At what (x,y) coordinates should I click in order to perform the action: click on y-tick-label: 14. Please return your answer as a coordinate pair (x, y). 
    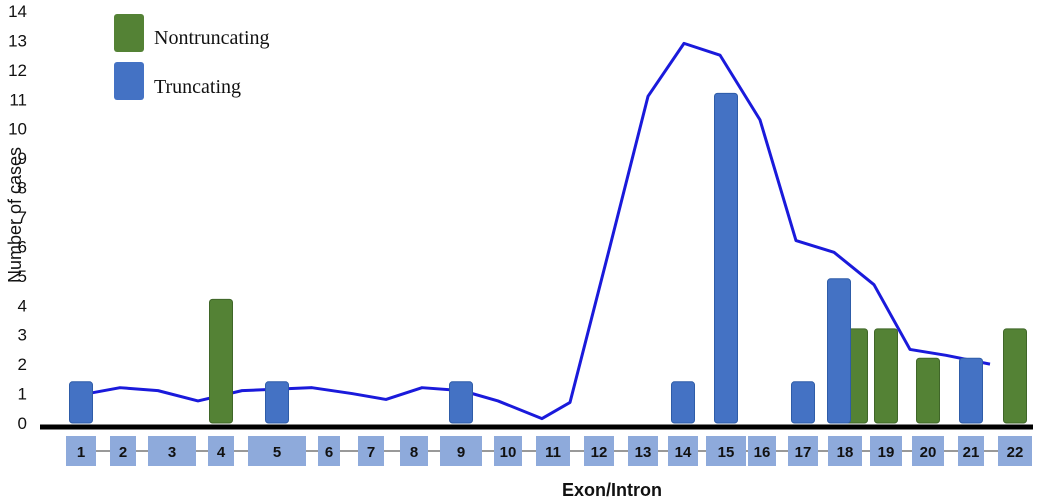
    Looking at the image, I should click on (17, 11).